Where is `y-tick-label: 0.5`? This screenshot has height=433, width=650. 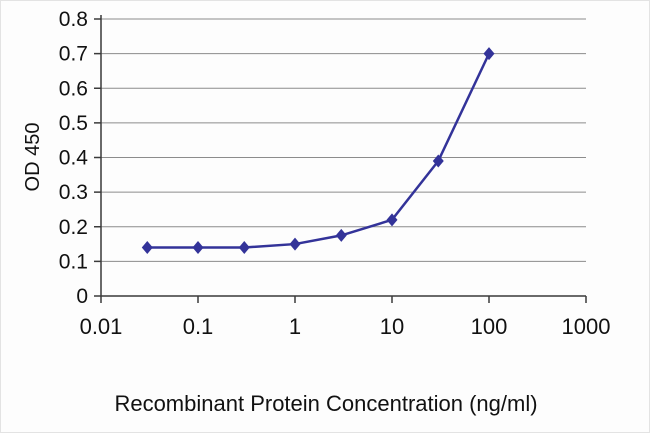
y-tick-label: 0.5 is located at coordinates (73, 123).